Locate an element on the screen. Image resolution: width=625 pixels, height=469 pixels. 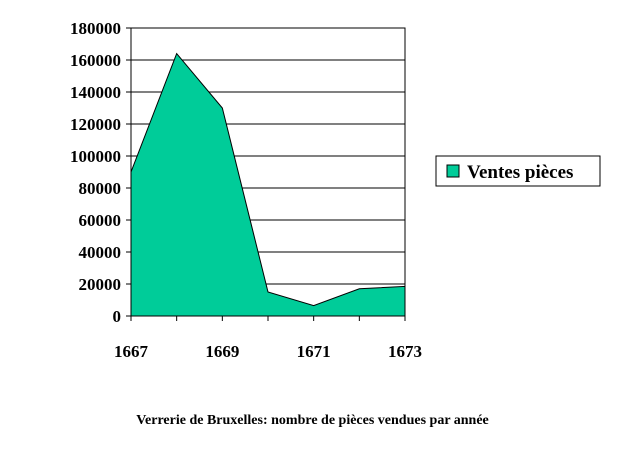
y-tick-label: 40000 is located at coordinates (100, 252).